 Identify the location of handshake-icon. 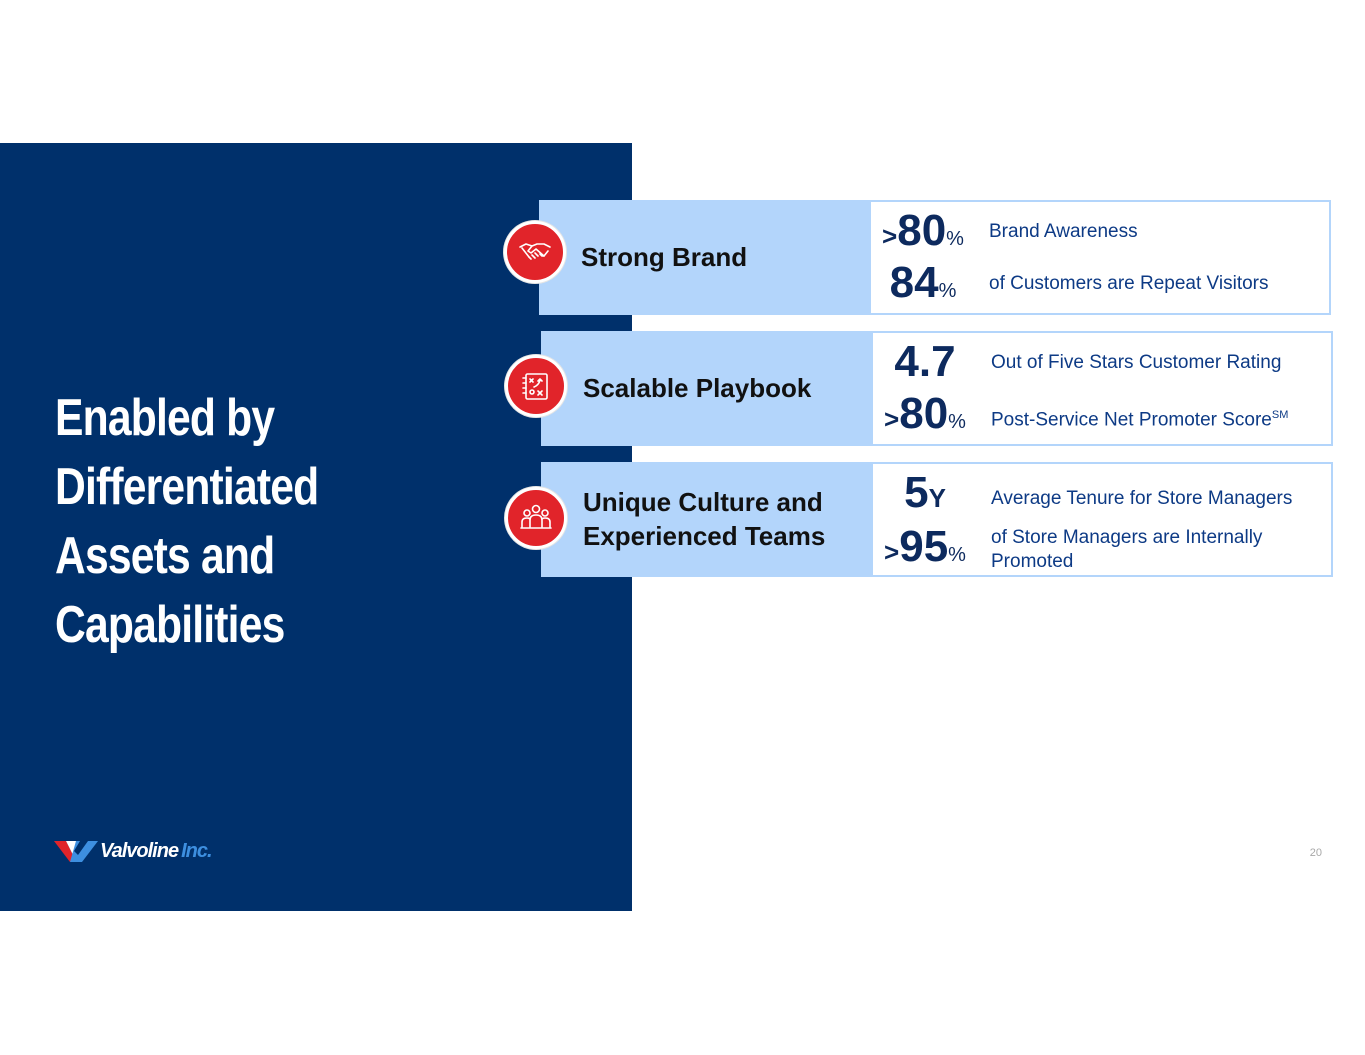
(535, 252).